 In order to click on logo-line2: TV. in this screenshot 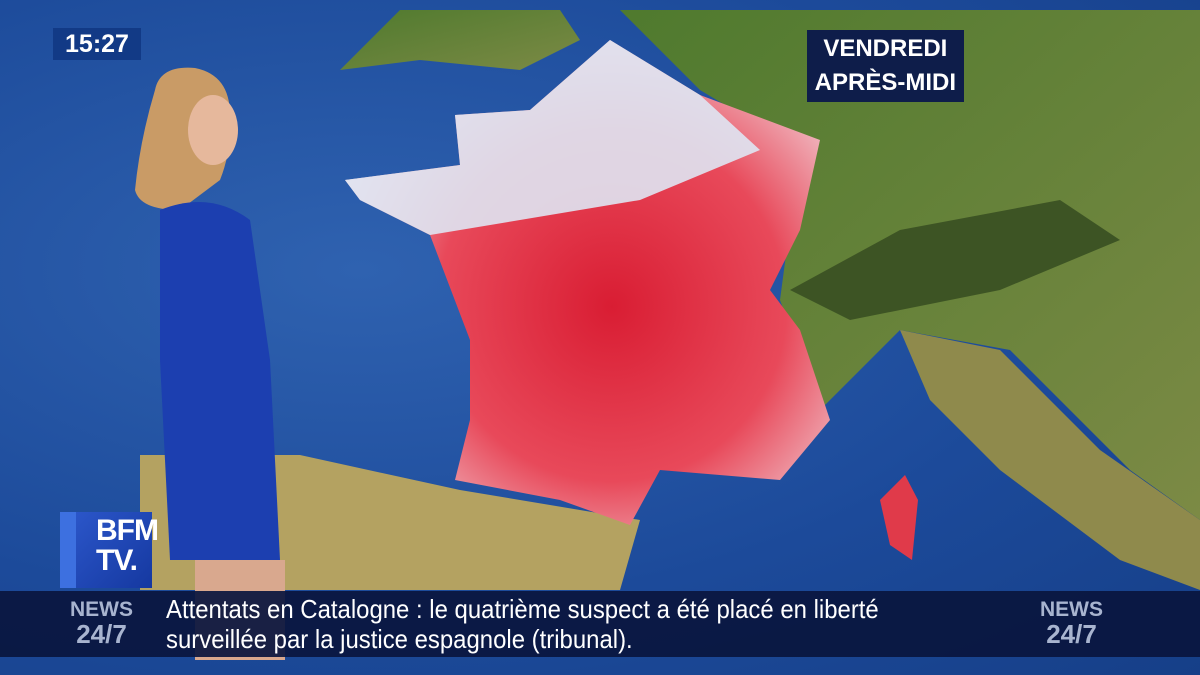, I will do `click(117, 560)`.